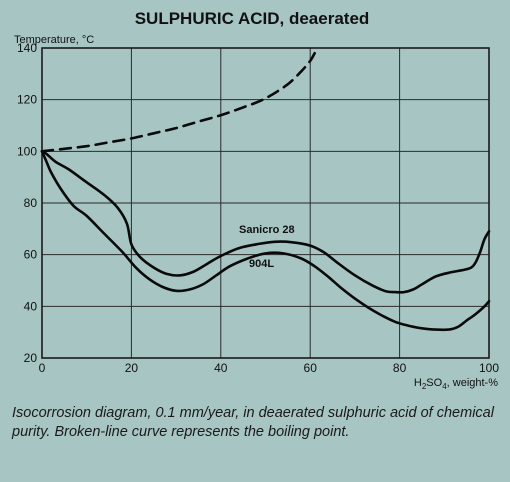 This screenshot has width=510, height=482. Describe the element at coordinates (489, 368) in the screenshot. I see `x-tick-label: 100` at that location.